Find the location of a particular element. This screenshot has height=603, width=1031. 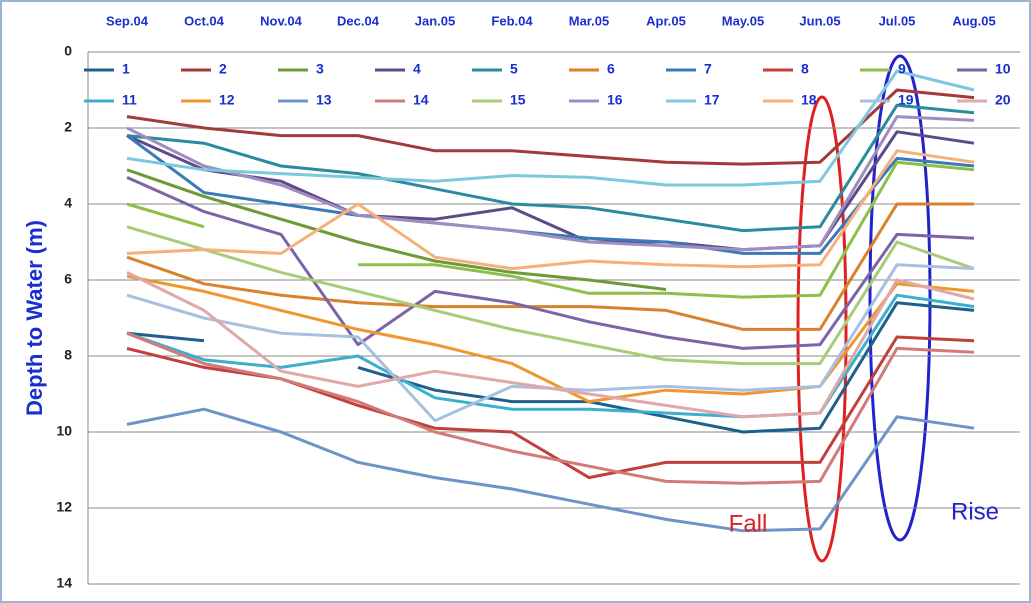

legend-label: 1 is located at coordinates (126, 69).